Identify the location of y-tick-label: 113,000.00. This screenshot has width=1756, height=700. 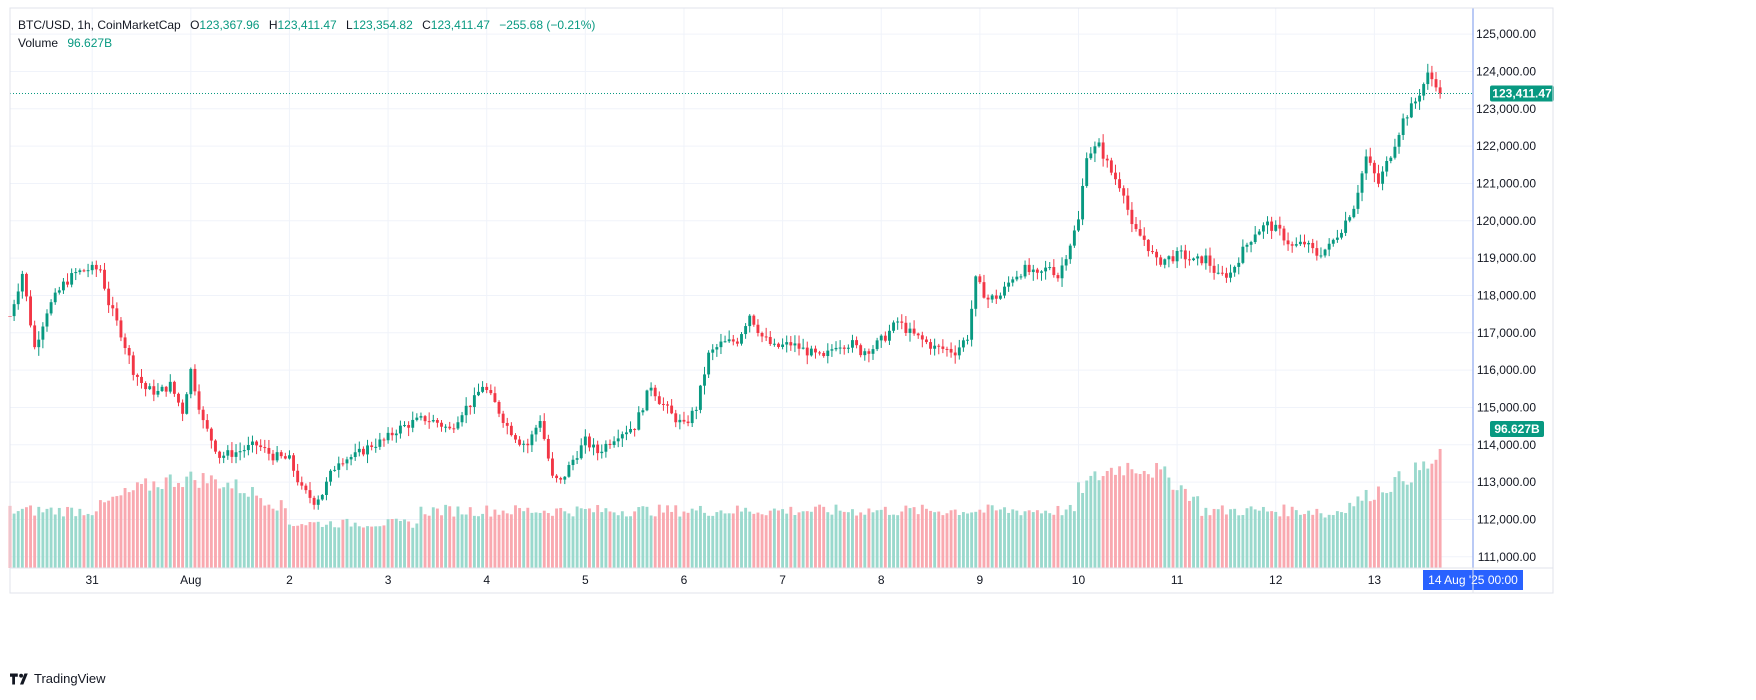
(1506, 482).